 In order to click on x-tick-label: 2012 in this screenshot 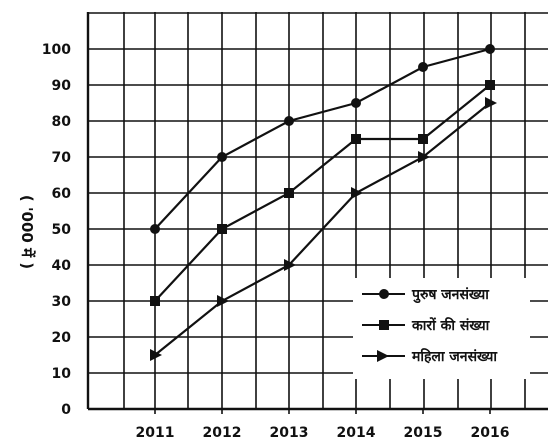, I will do `click(222, 433)`.